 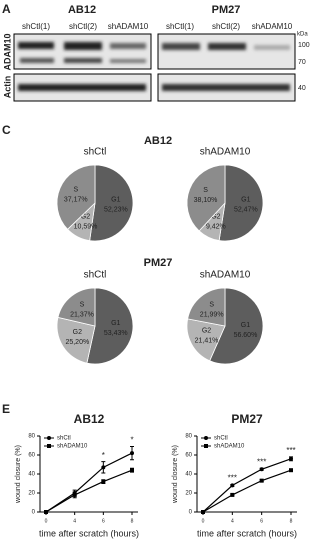 I want to click on slice-label: 21,41%, so click(x=207, y=341).